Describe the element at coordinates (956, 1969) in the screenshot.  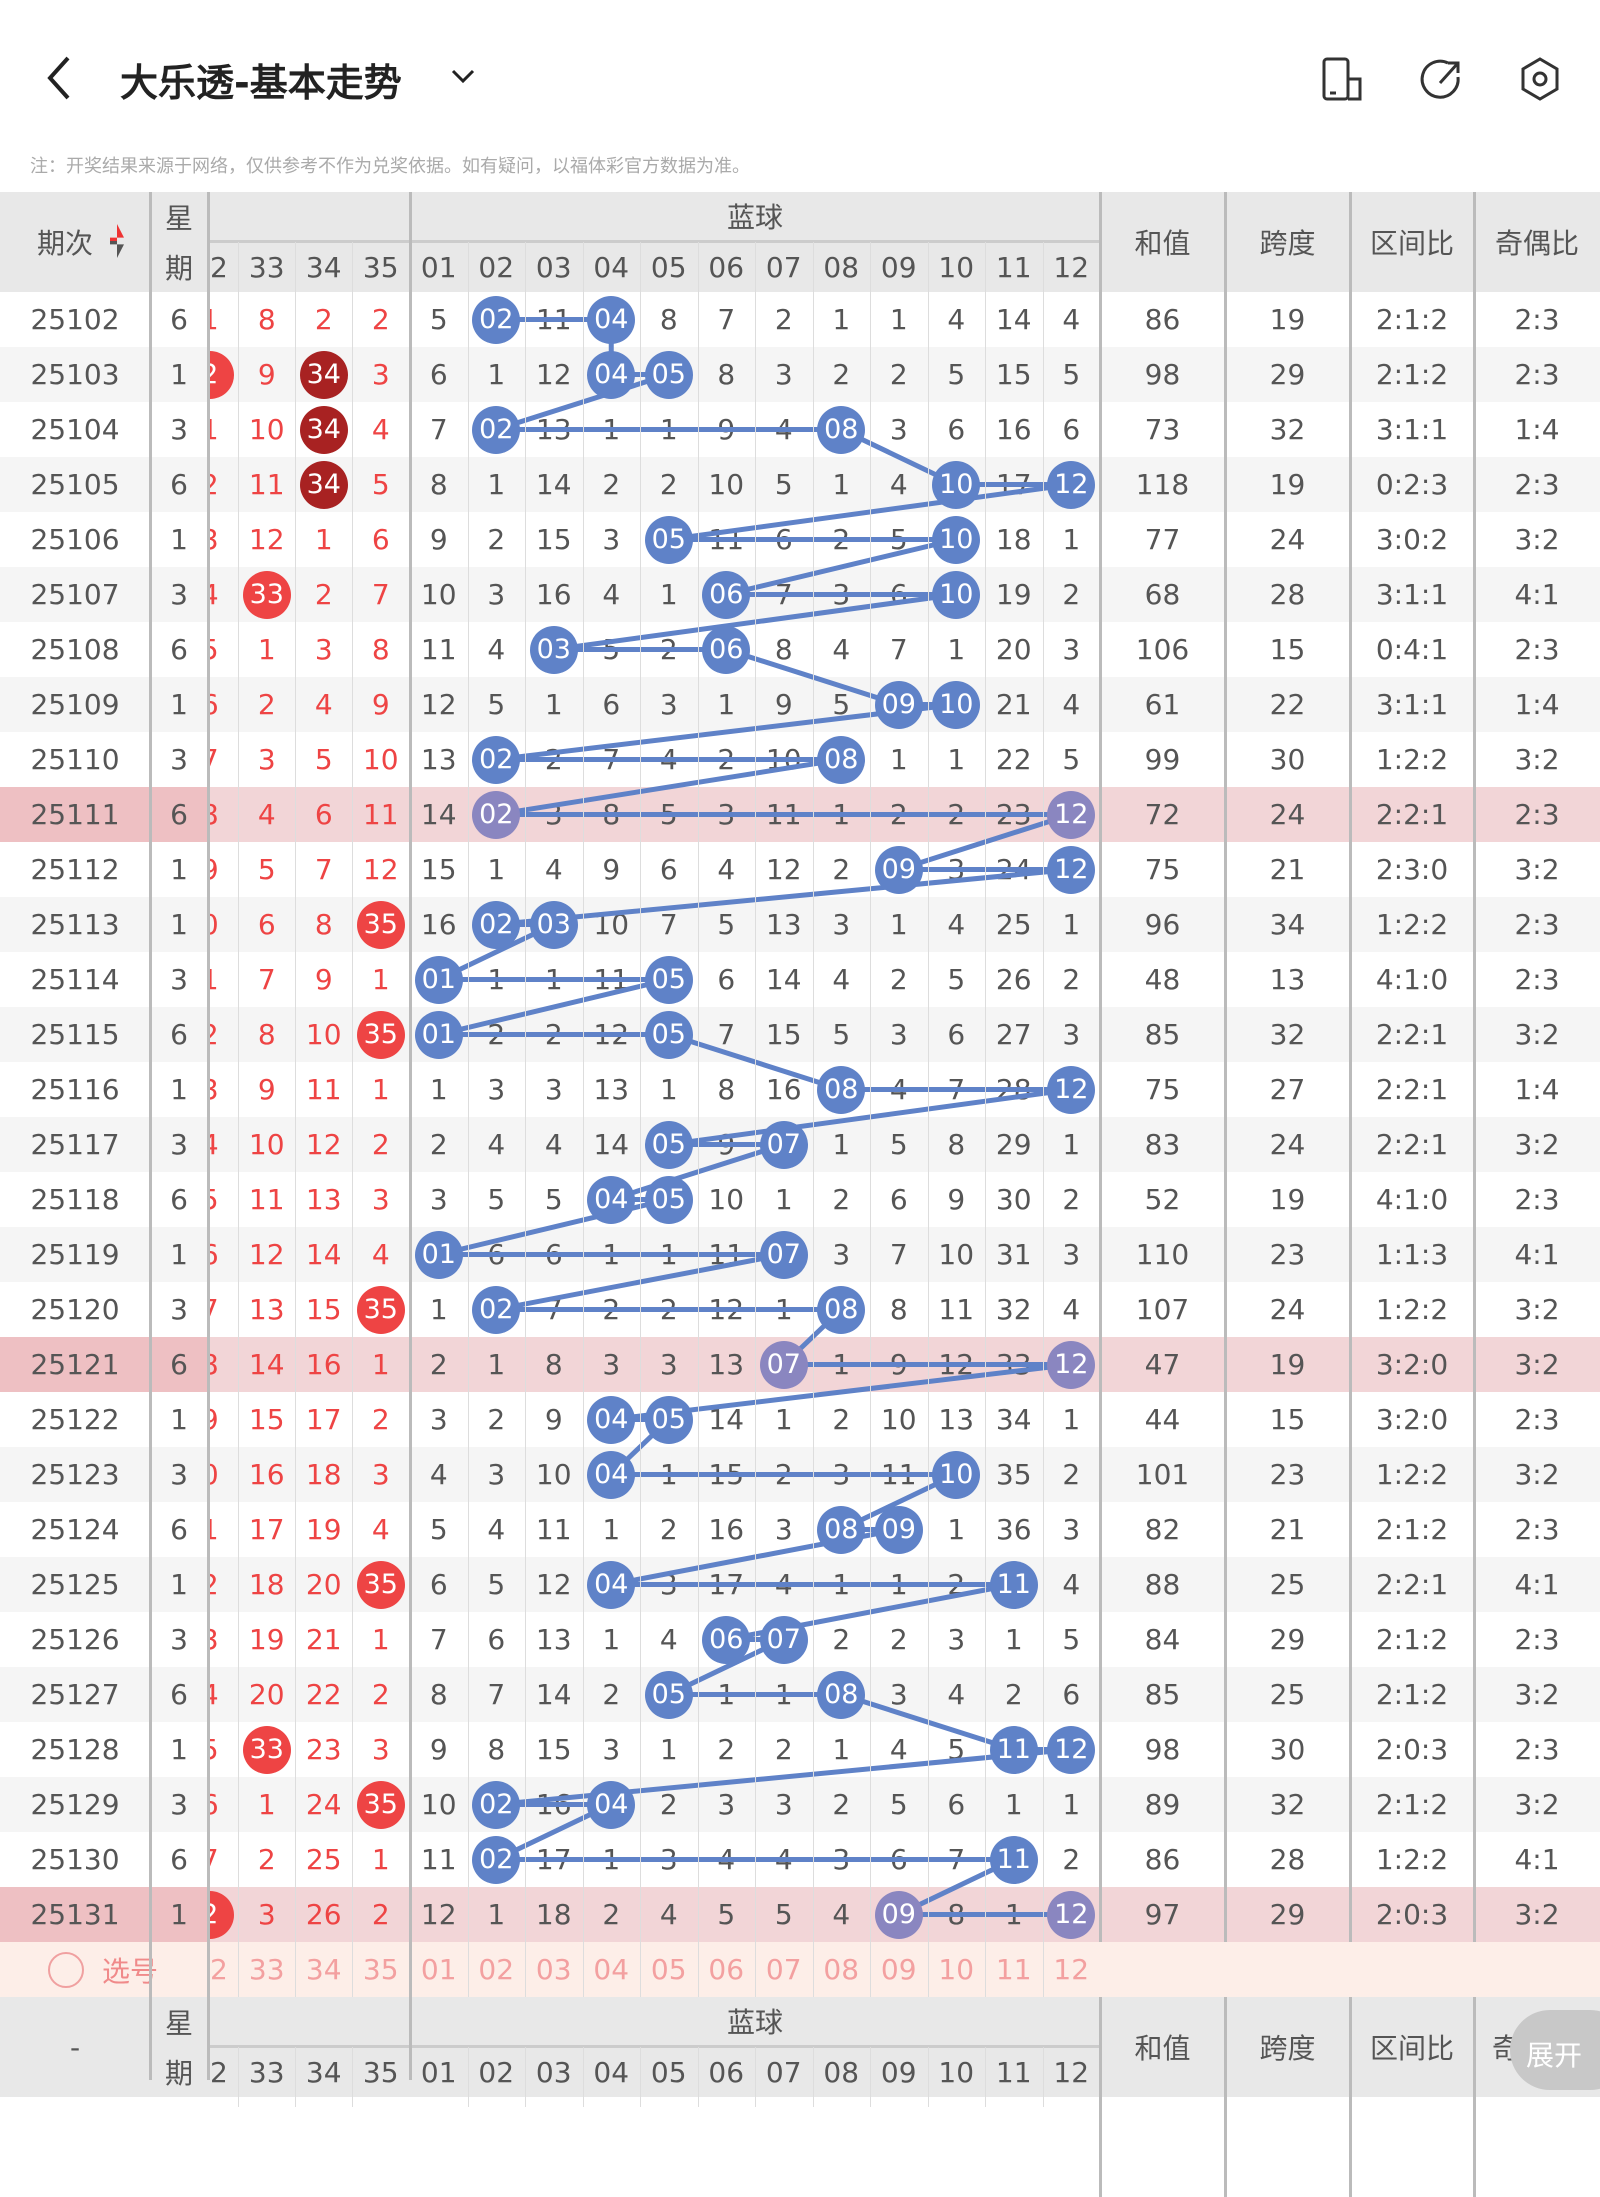
I see `select-blue-number: 10` at that location.